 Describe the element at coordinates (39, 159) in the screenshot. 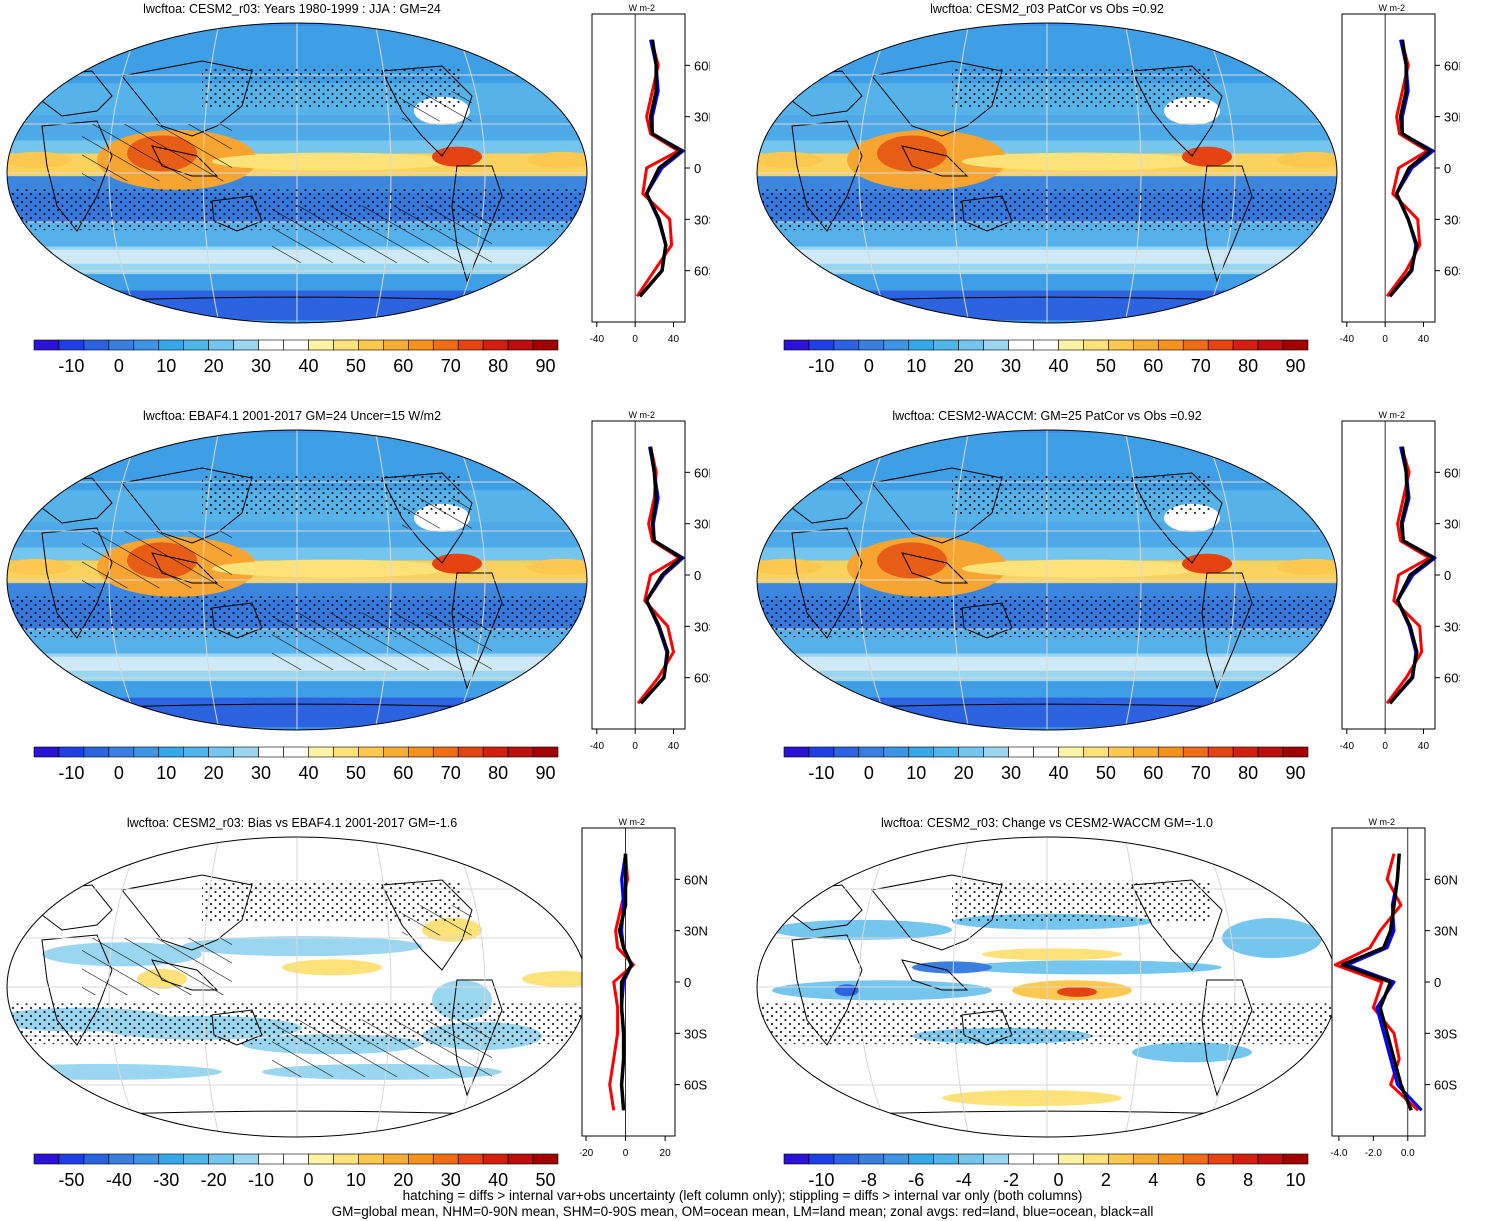

I see `africa-itcz` at that location.